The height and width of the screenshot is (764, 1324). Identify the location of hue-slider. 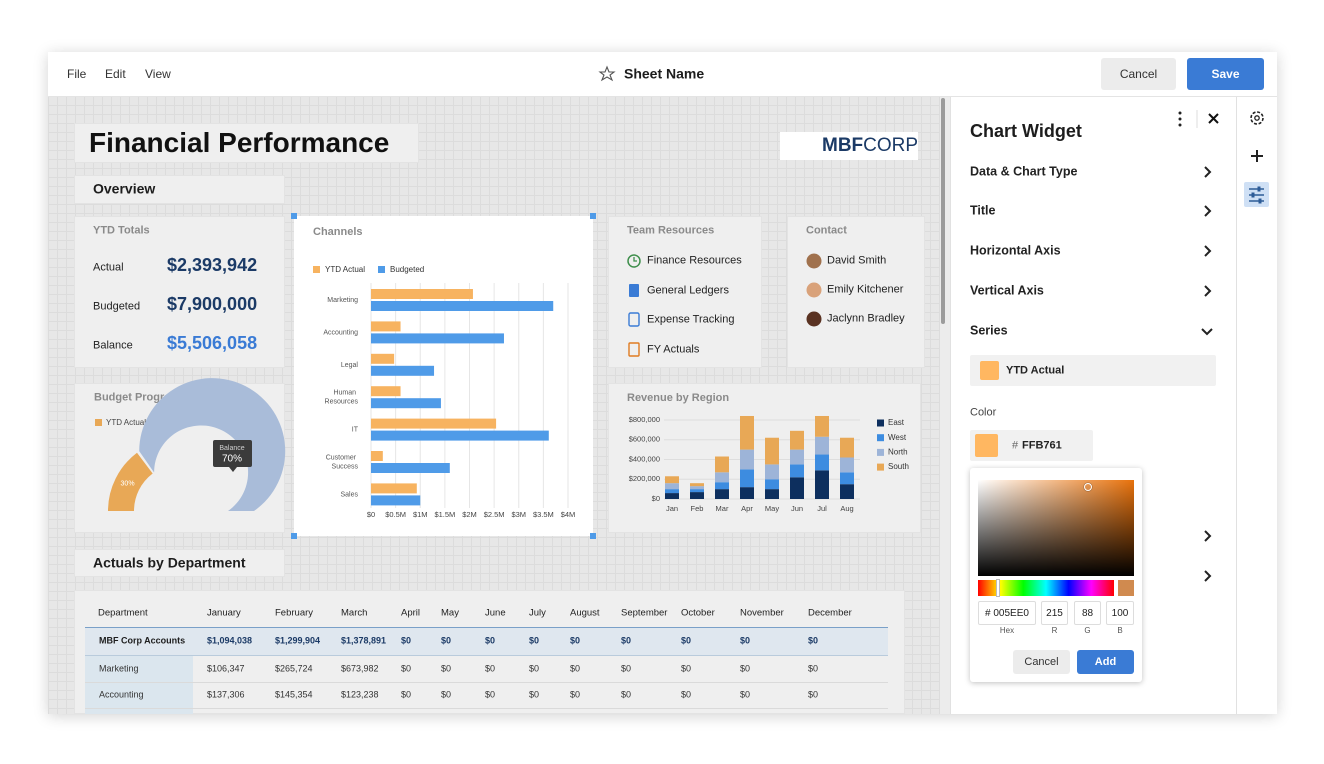
(1046, 588).